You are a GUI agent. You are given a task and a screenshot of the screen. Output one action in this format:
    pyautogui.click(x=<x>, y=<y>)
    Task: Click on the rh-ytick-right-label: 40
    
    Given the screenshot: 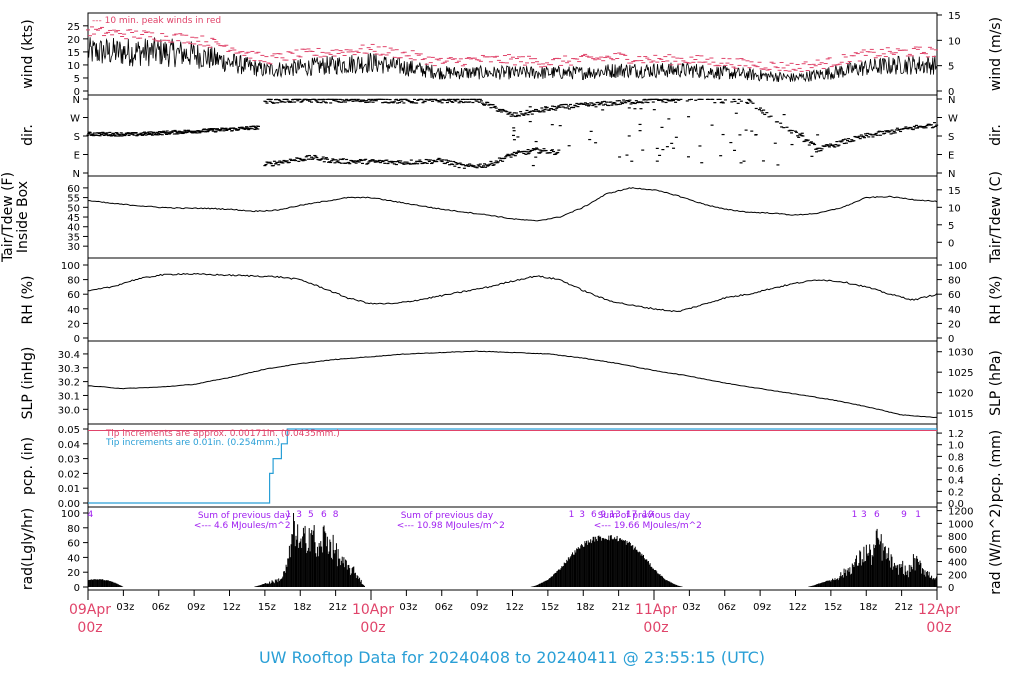 What is the action you would take?
    pyautogui.click(x=954, y=310)
    